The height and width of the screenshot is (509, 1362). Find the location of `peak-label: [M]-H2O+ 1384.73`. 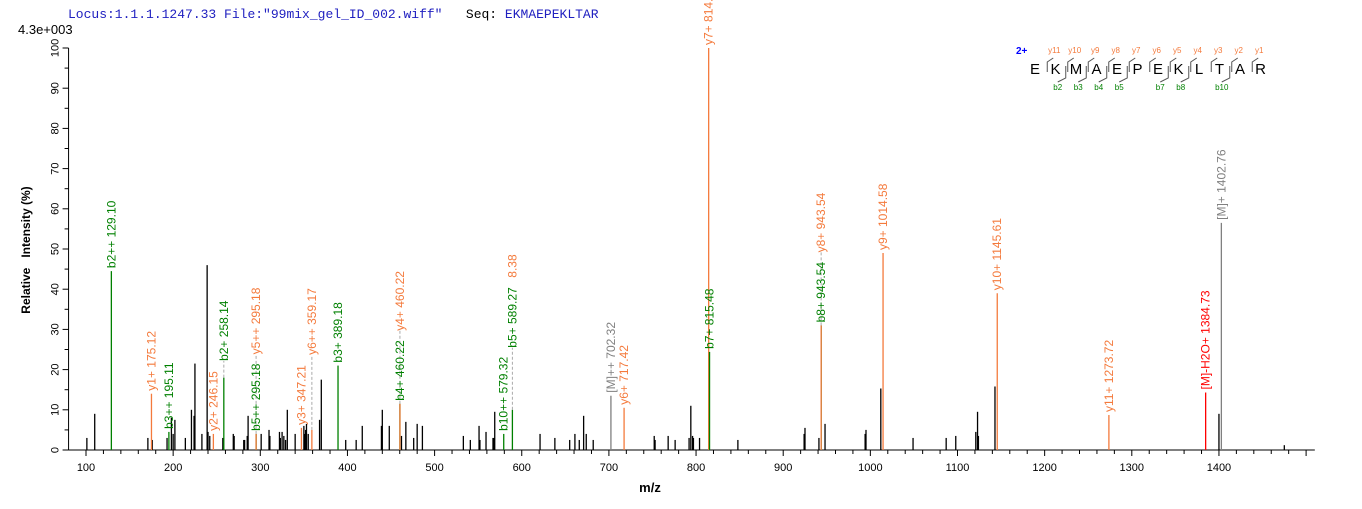

peak-label: [M]-H2O+ 1384.73 is located at coordinates (1206, 339).